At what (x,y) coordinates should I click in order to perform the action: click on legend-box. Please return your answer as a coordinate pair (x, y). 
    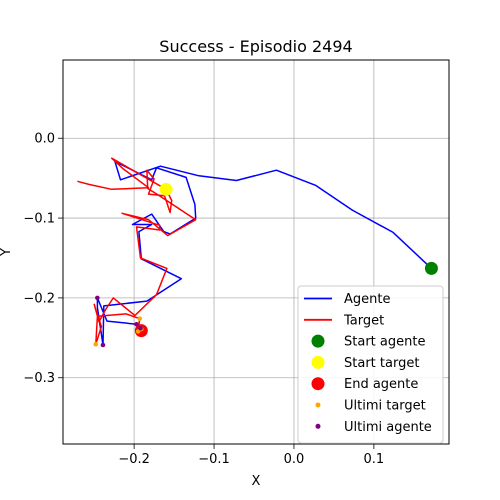
    Looking at the image, I should click on (370, 364).